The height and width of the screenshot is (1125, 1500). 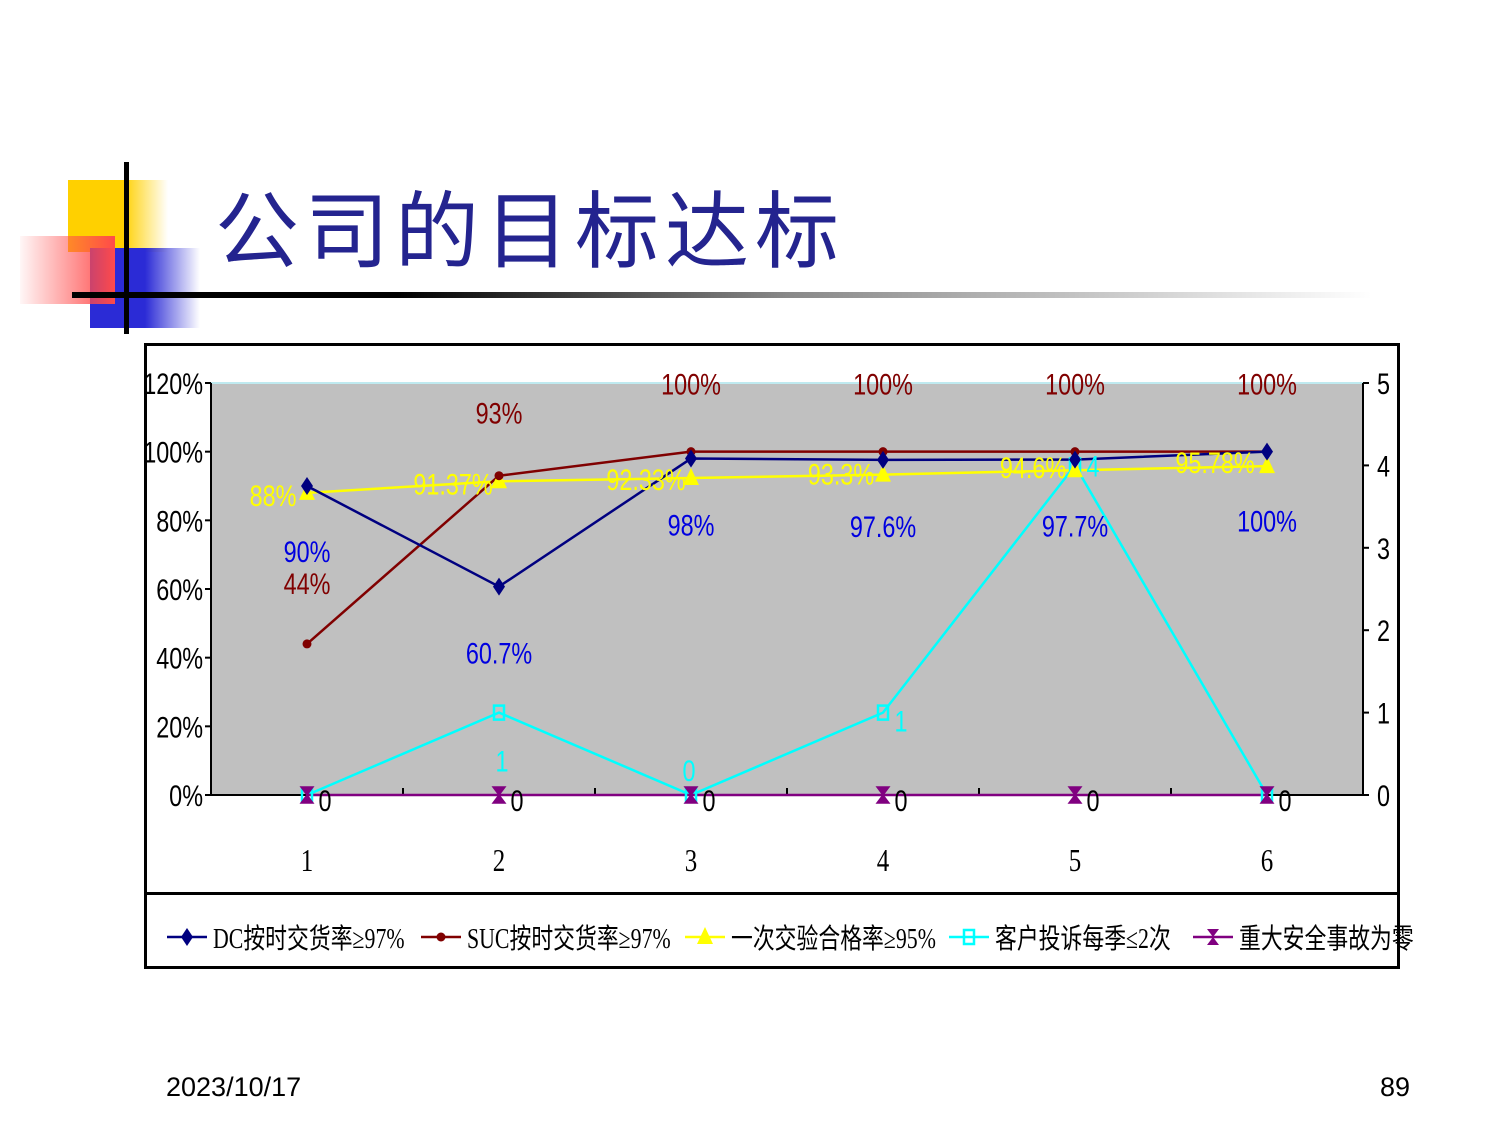 What do you see at coordinates (1214, 462) in the screenshot?
I see `data-label: 95.78%` at bounding box center [1214, 462].